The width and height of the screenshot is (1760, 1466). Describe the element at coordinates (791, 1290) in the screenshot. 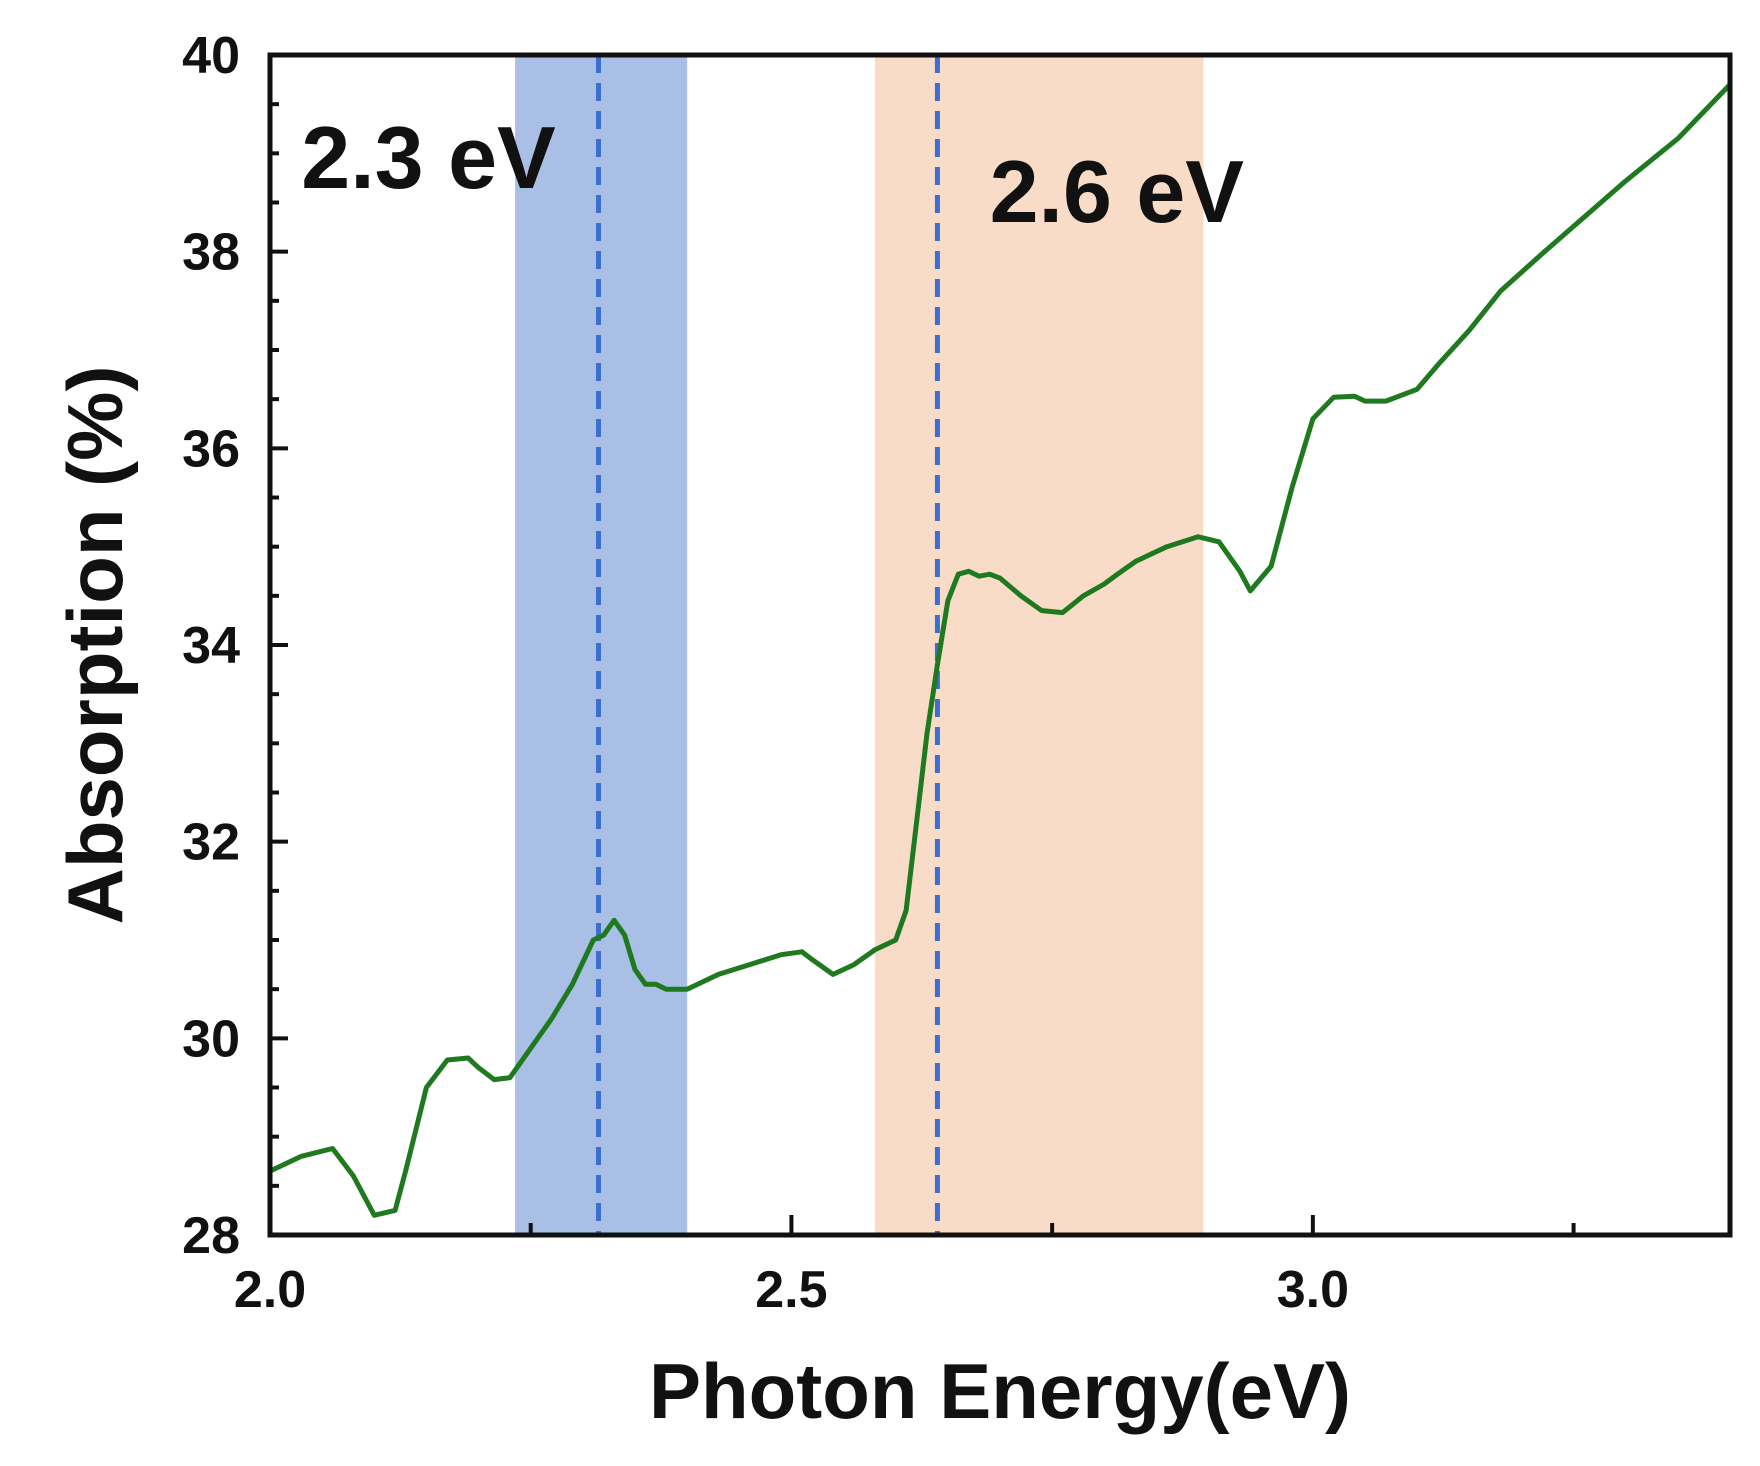

I see `x-tick-label: 2.5` at that location.